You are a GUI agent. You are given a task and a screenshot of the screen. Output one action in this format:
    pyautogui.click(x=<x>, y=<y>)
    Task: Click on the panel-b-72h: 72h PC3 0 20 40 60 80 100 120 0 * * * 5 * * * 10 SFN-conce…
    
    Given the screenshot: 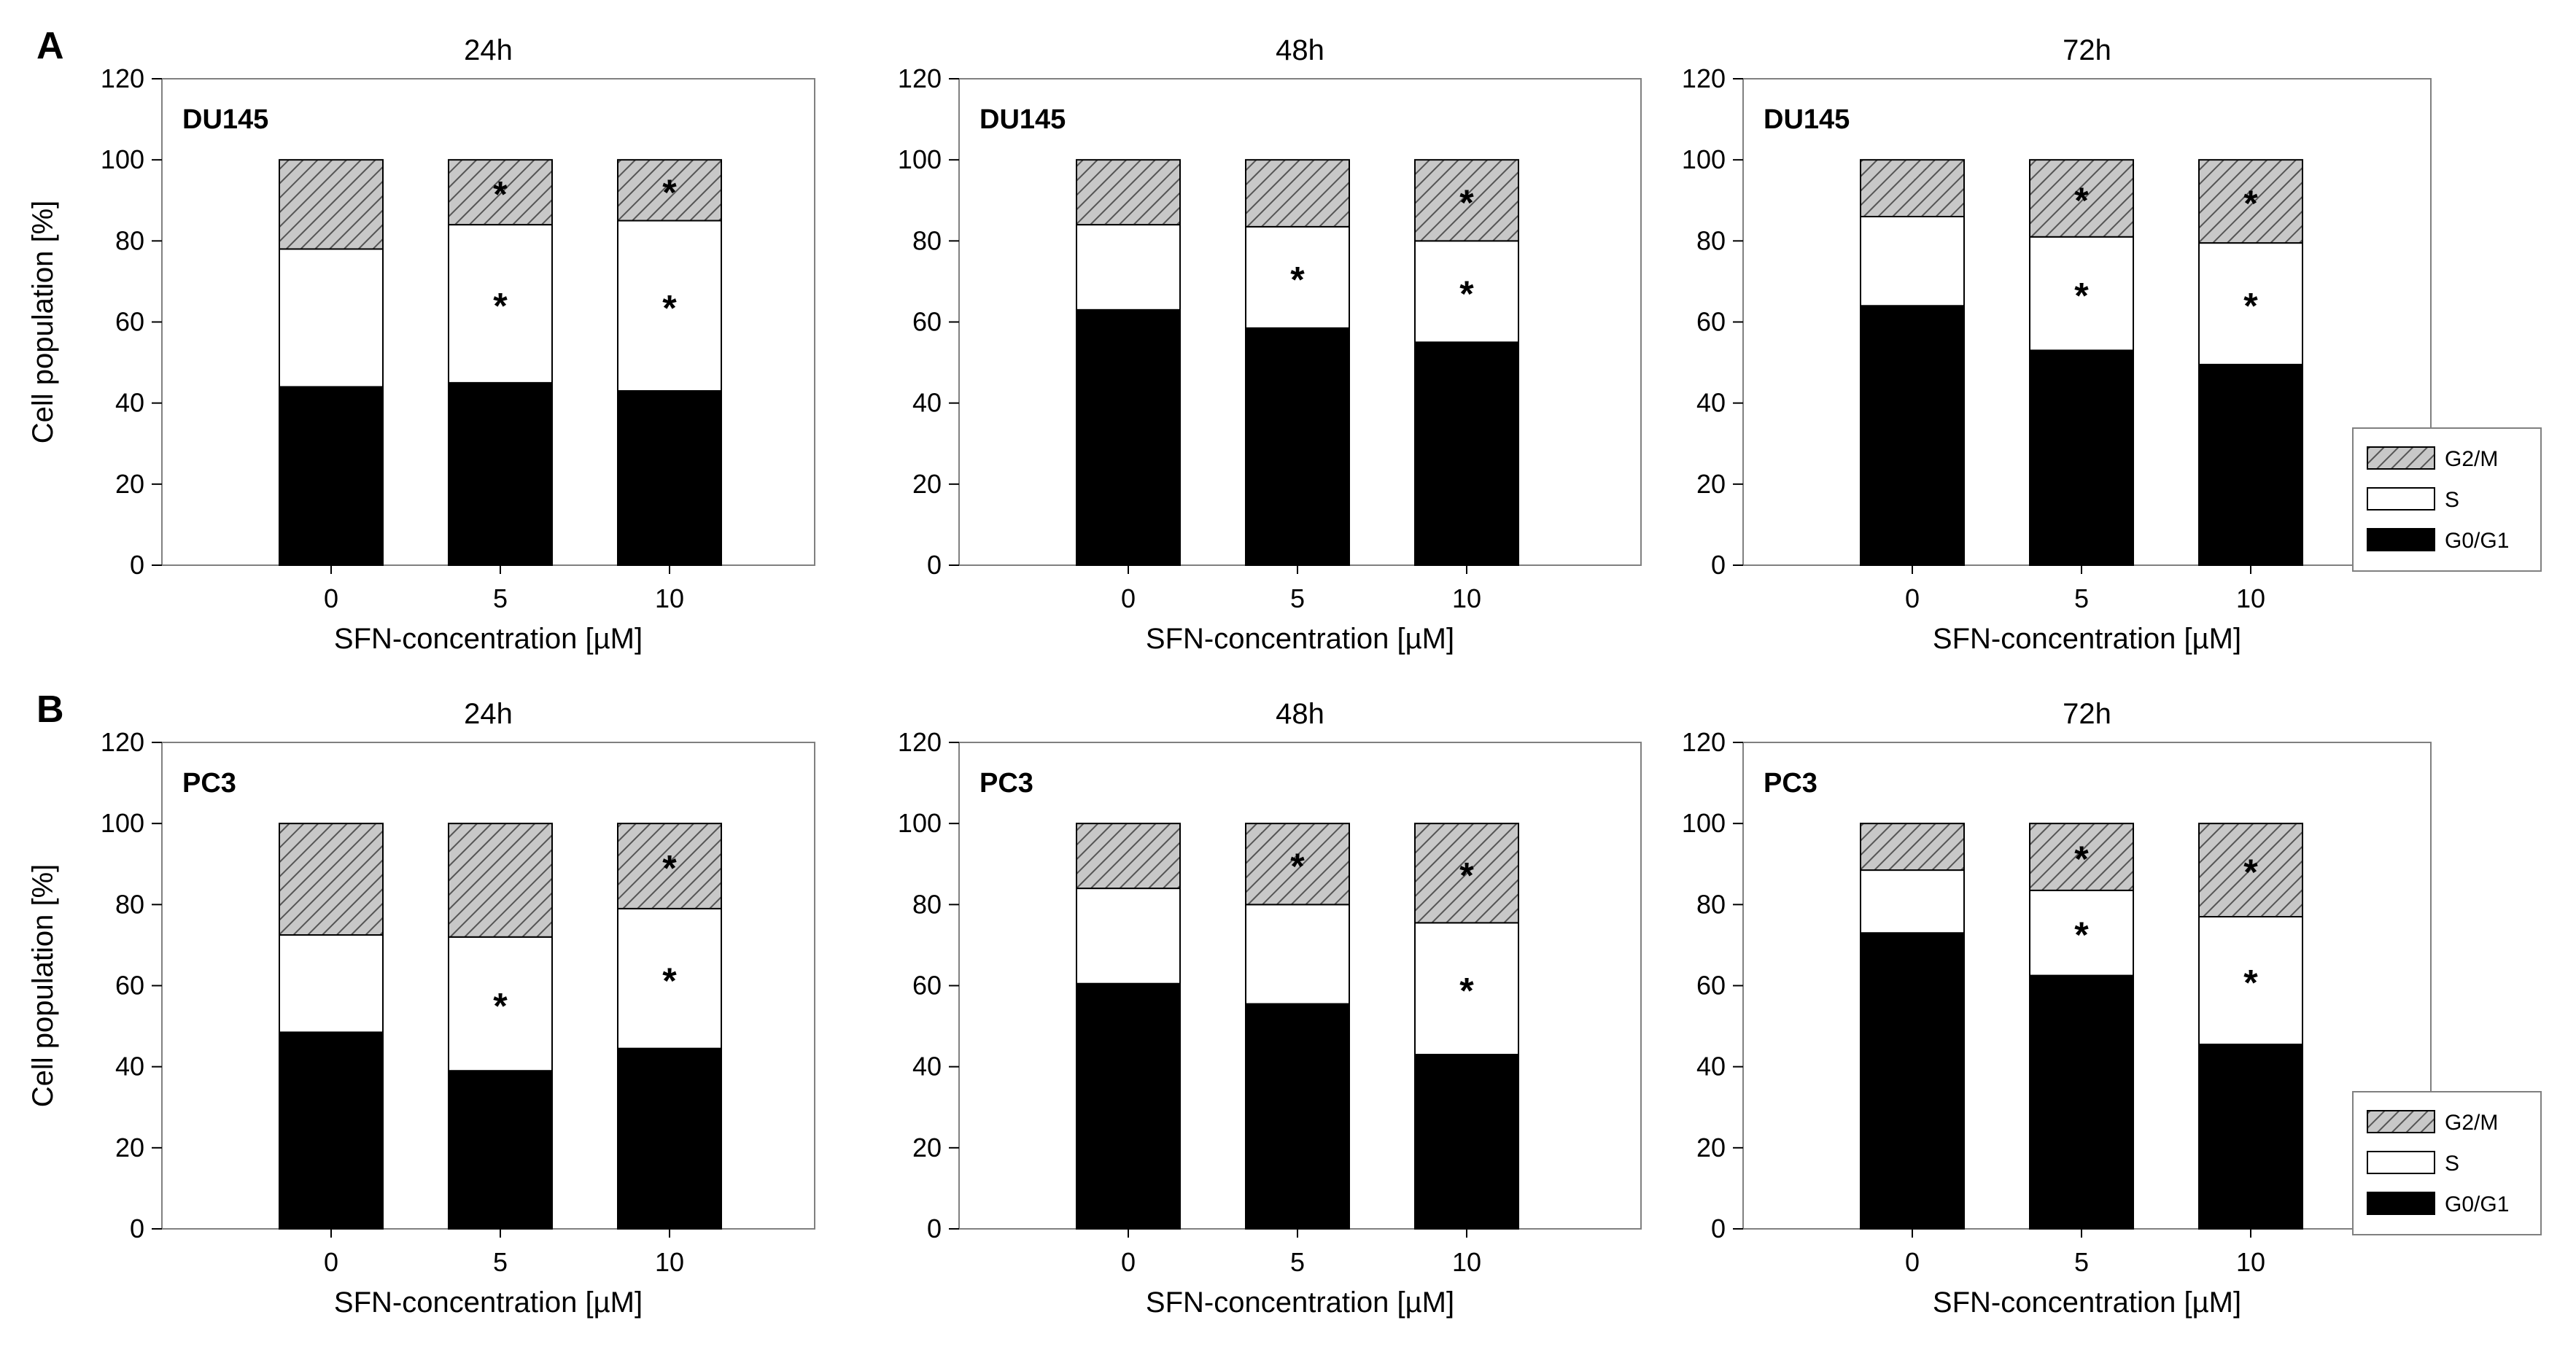 What is the action you would take?
    pyautogui.click(x=2057, y=1008)
    